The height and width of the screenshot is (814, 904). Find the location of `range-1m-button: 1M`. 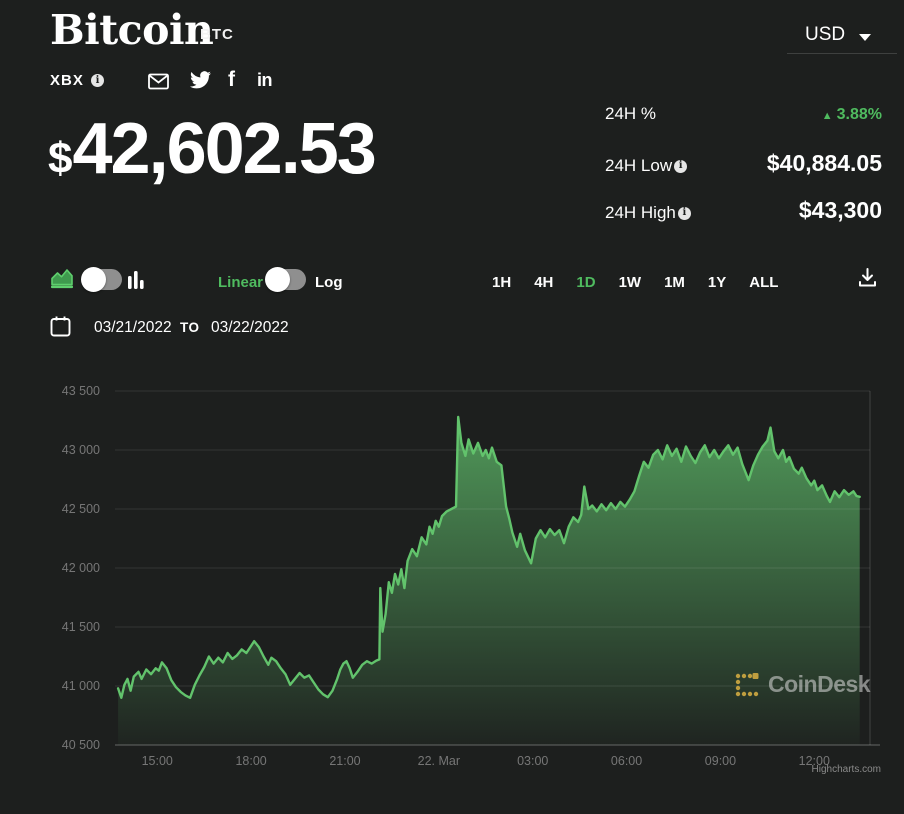

range-1m-button: 1M is located at coordinates (674, 282).